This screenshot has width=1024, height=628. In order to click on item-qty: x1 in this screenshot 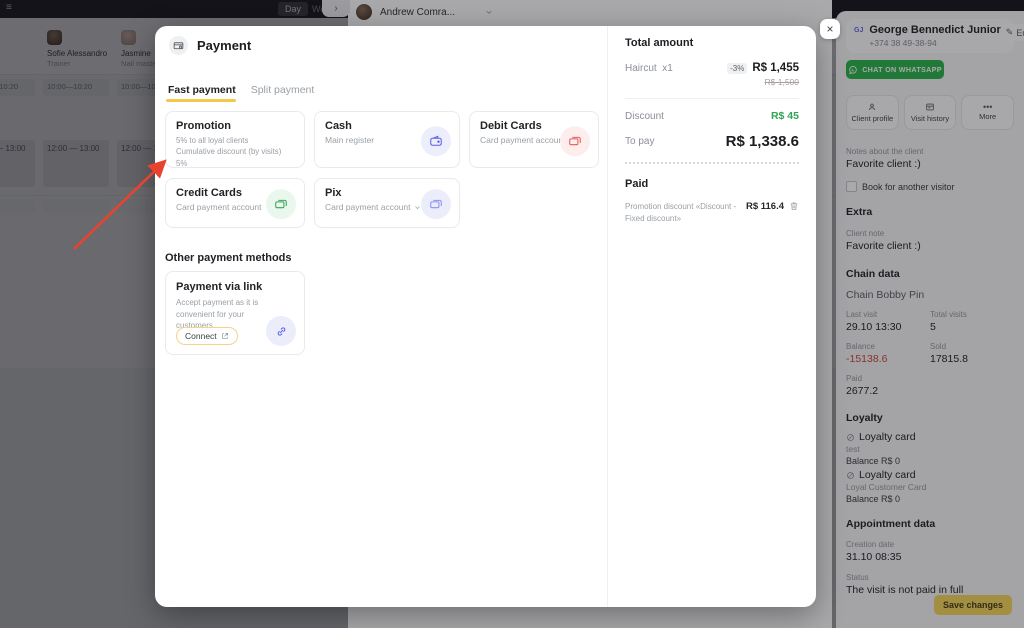, I will do `click(667, 68)`.